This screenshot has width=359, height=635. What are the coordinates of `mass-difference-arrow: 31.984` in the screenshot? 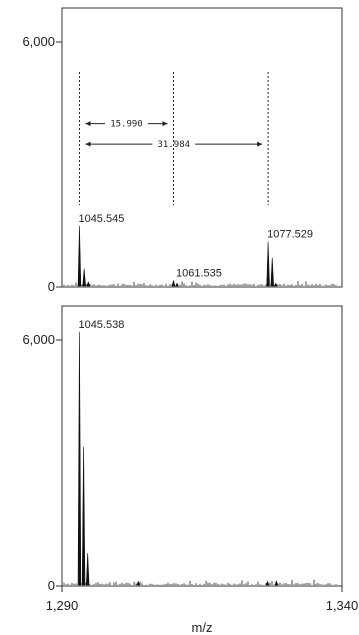 It's located at (174, 145).